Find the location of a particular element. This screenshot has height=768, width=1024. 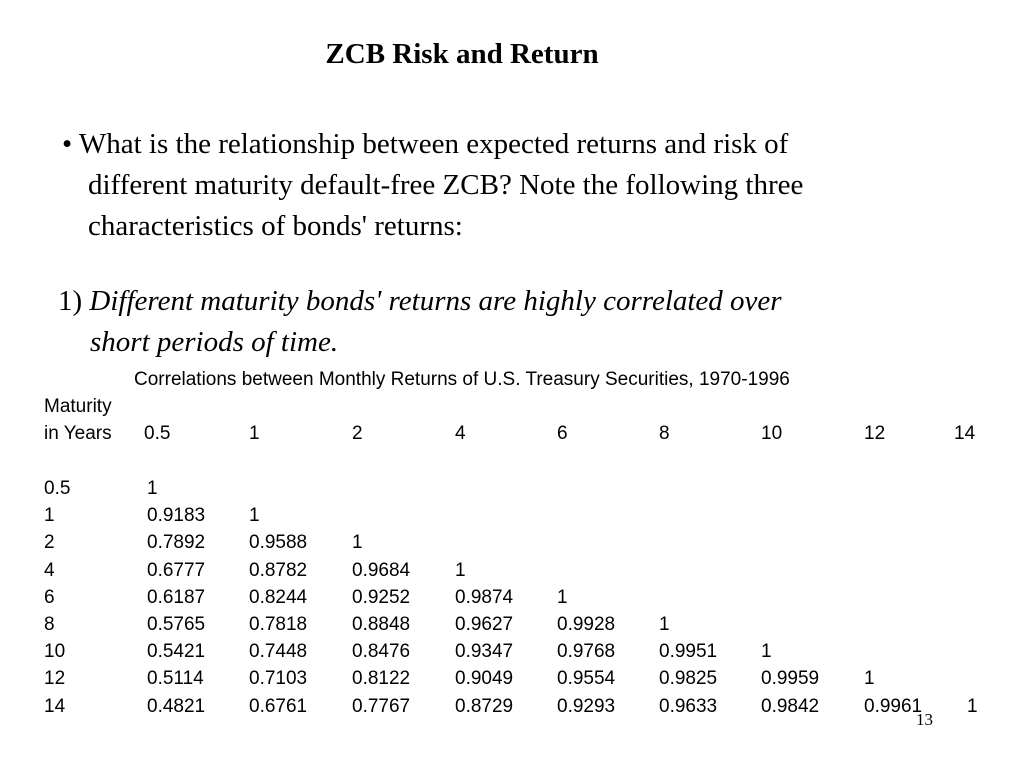

table-row: 10 0.5421 0.7448 0.8476 0.9347 0.9768 0.9951 1 is located at coordinates (512, 652).